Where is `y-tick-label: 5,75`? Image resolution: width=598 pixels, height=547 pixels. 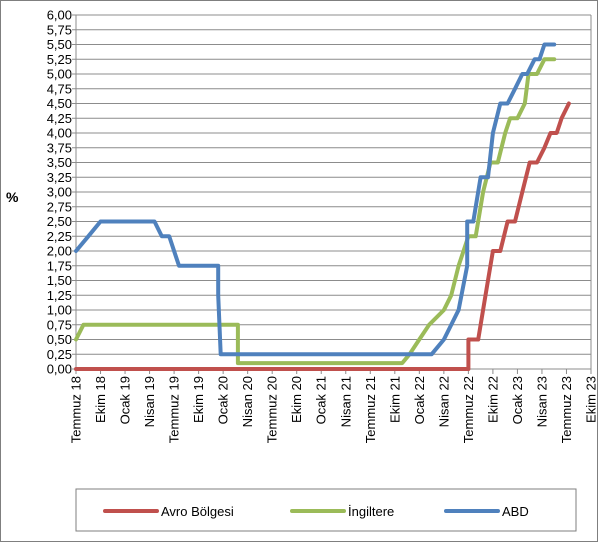 y-tick-label: 5,75 is located at coordinates (59, 29).